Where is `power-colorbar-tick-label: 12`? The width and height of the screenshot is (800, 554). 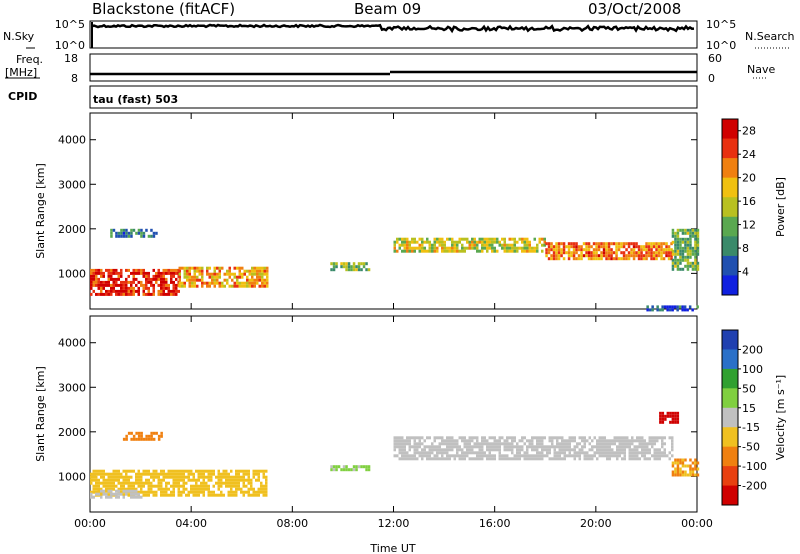 power-colorbar-tick-label: 12 is located at coordinates (749, 225).